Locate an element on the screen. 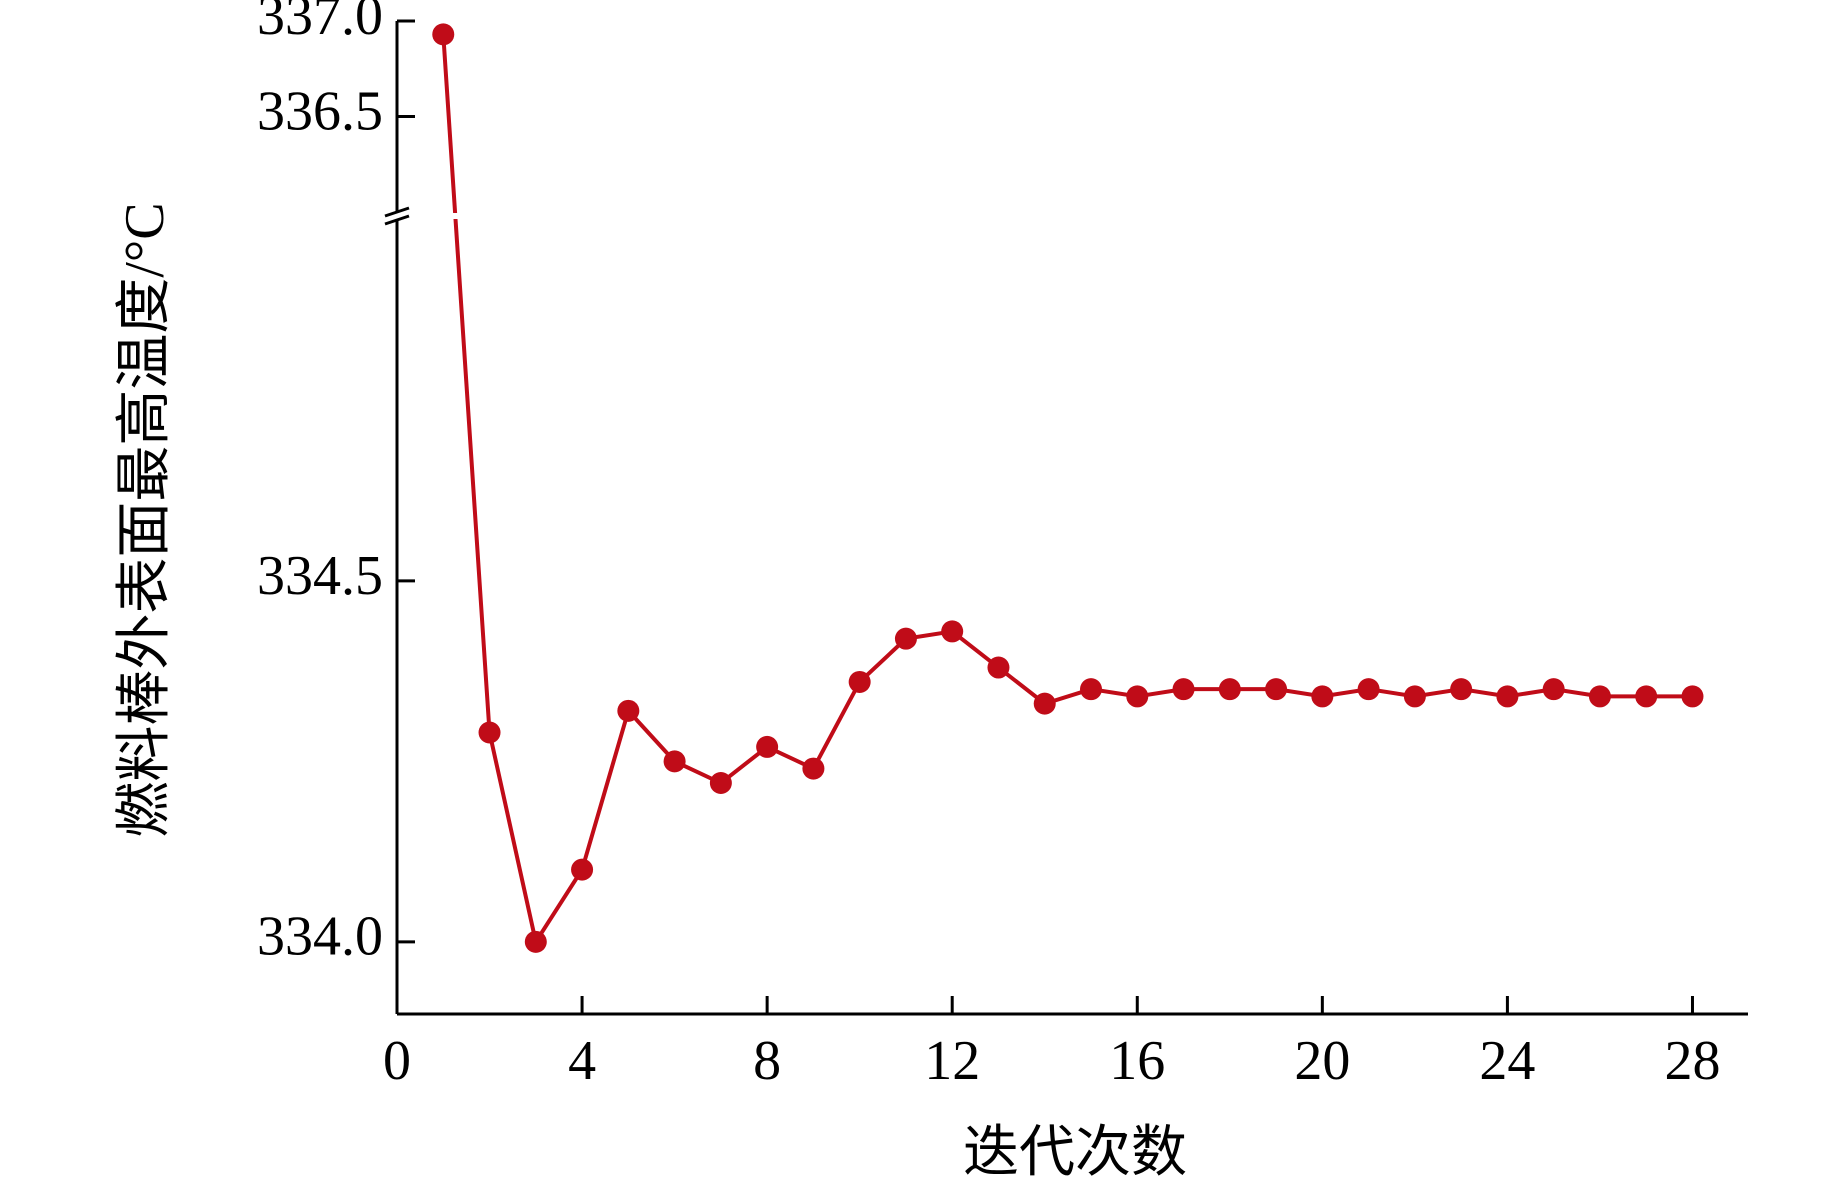 This screenshot has height=1200, width=1843. x-tick-label: 16 is located at coordinates (1137, 1061).